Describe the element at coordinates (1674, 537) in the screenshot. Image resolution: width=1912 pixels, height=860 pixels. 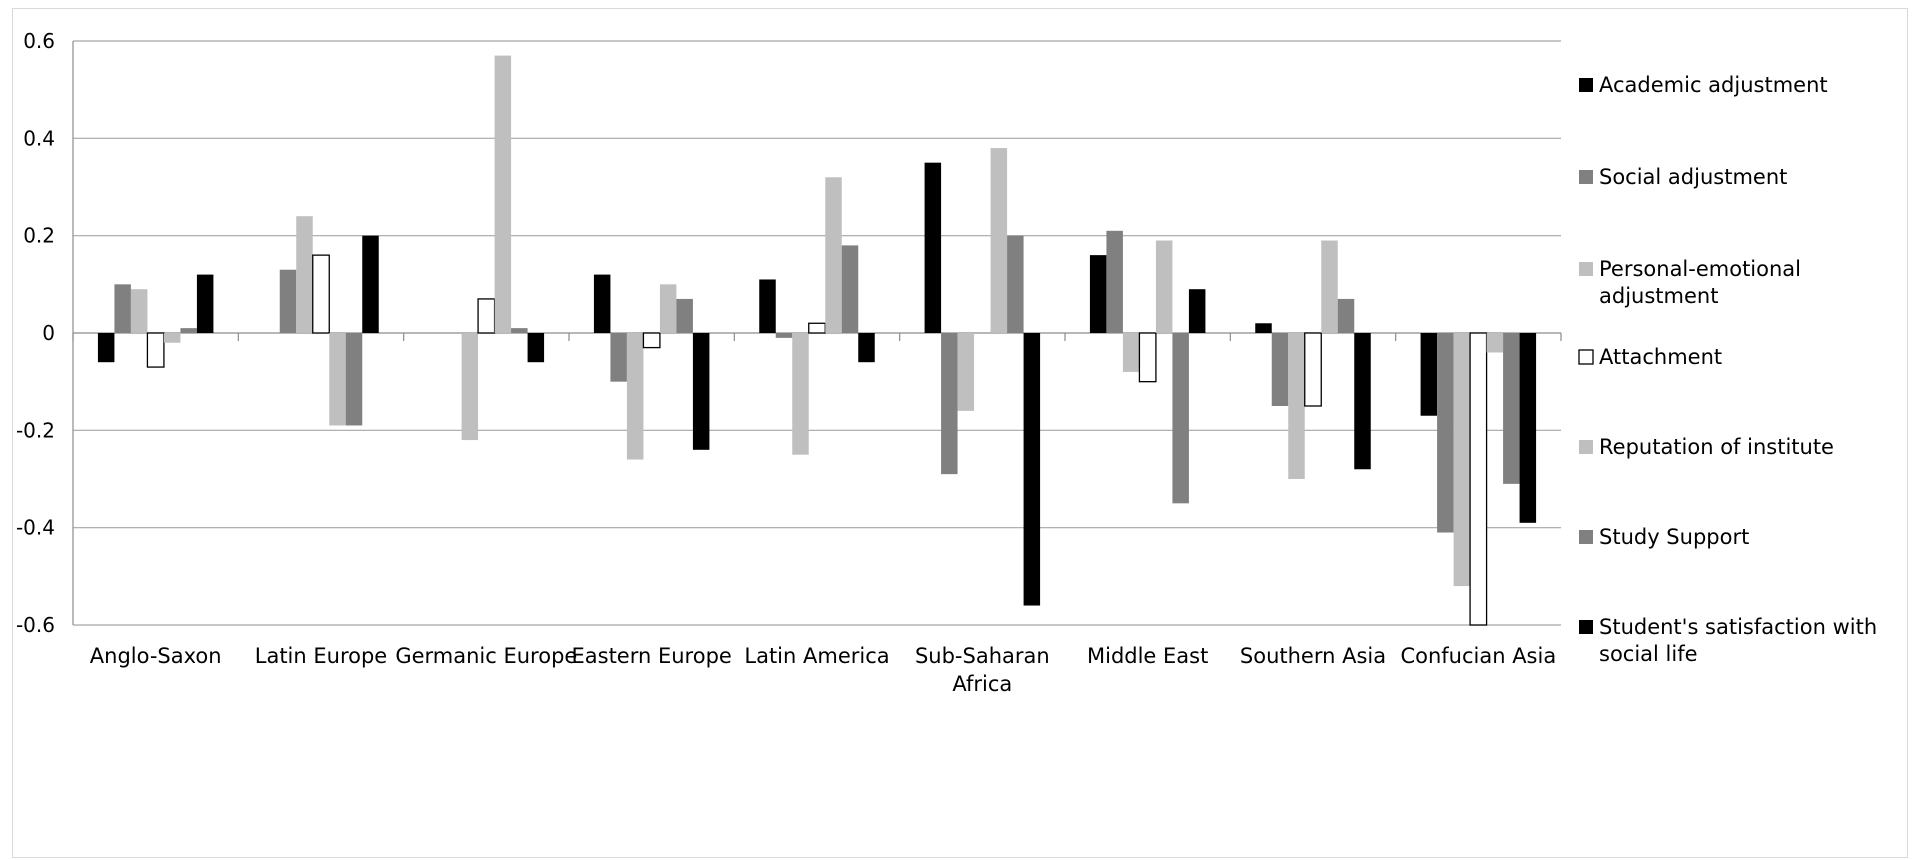
I see `legend-label: Study Support` at that location.